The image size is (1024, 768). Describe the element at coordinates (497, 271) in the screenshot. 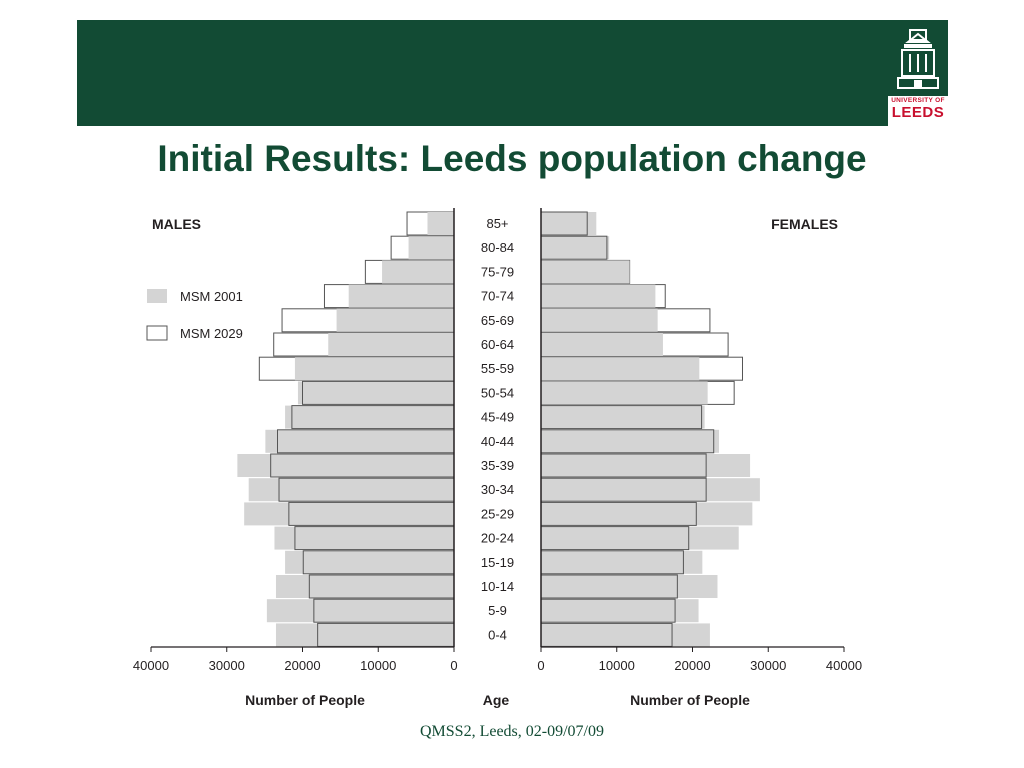

I see `age-group-label: 75-79` at that location.